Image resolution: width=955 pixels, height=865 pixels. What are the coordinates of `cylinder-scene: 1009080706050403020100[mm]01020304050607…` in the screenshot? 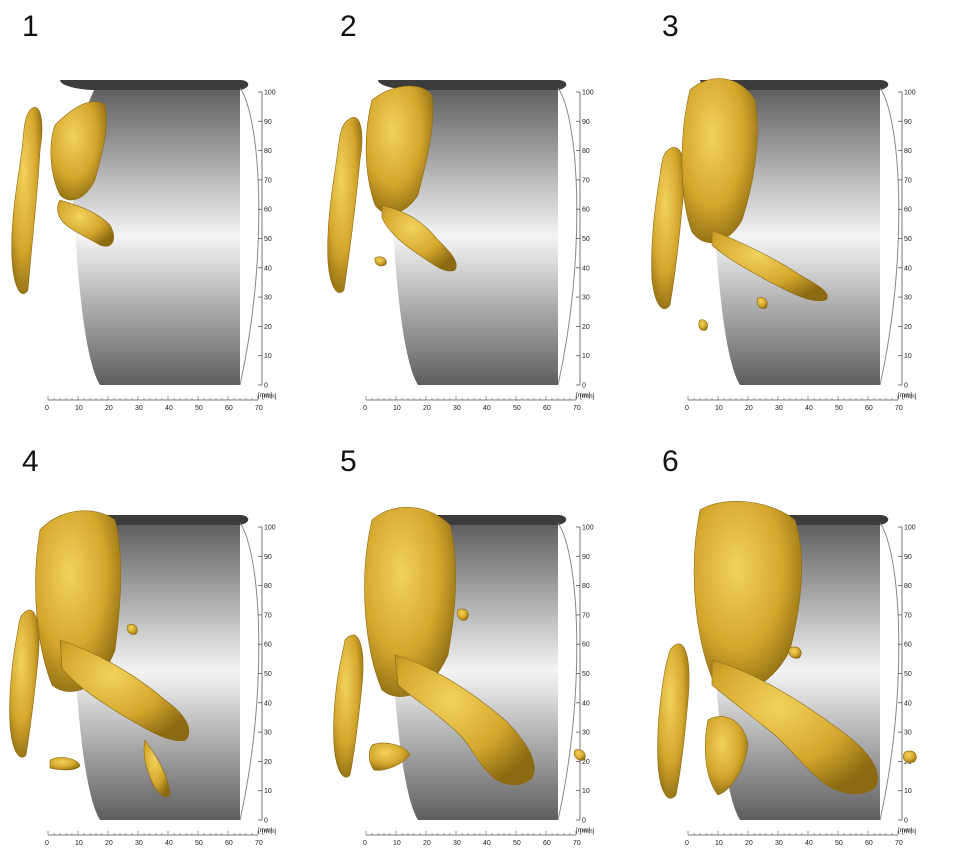 It's located at (787, 674).